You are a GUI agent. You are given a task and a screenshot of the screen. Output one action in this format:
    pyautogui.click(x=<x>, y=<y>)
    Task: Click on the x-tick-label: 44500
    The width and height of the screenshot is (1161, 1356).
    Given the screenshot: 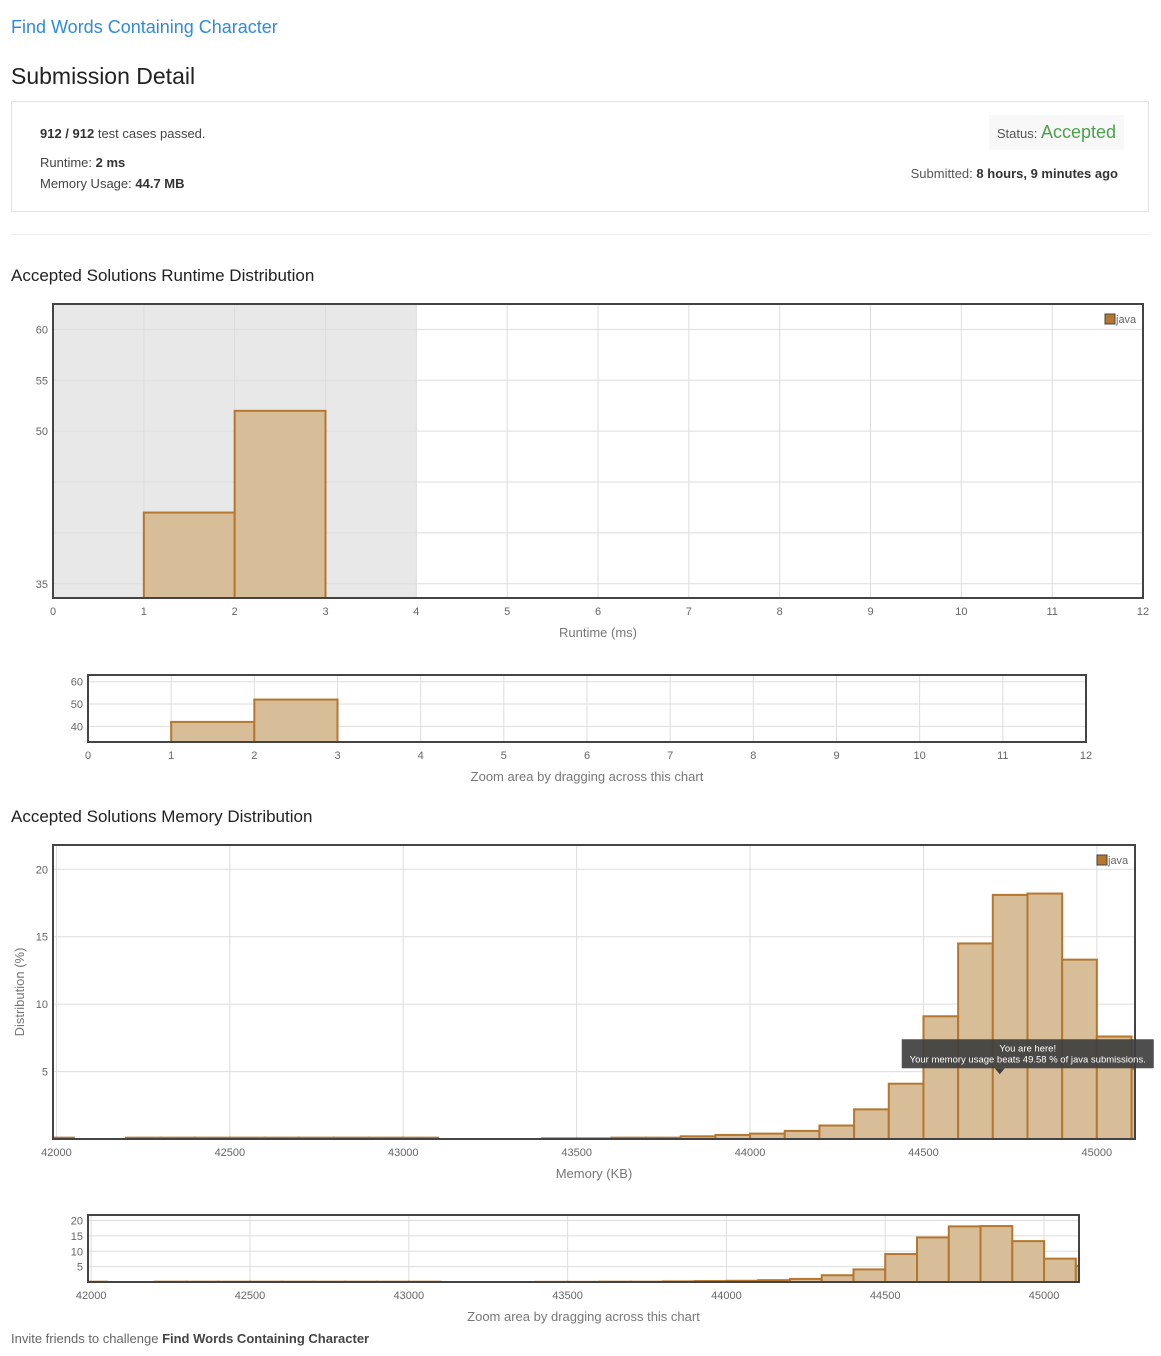 What is the action you would take?
    pyautogui.click(x=923, y=1153)
    